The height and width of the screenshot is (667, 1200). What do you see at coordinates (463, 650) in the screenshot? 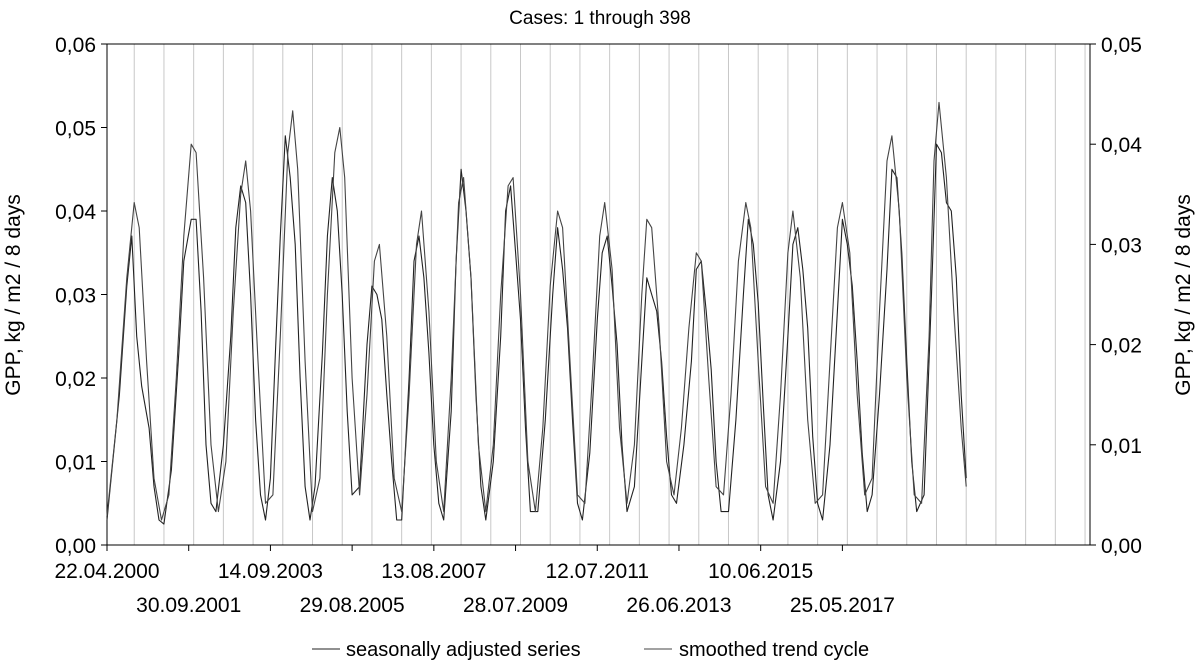
I see `legend-label-seasonally-adjusted: seasonally adjusted series` at bounding box center [463, 650].